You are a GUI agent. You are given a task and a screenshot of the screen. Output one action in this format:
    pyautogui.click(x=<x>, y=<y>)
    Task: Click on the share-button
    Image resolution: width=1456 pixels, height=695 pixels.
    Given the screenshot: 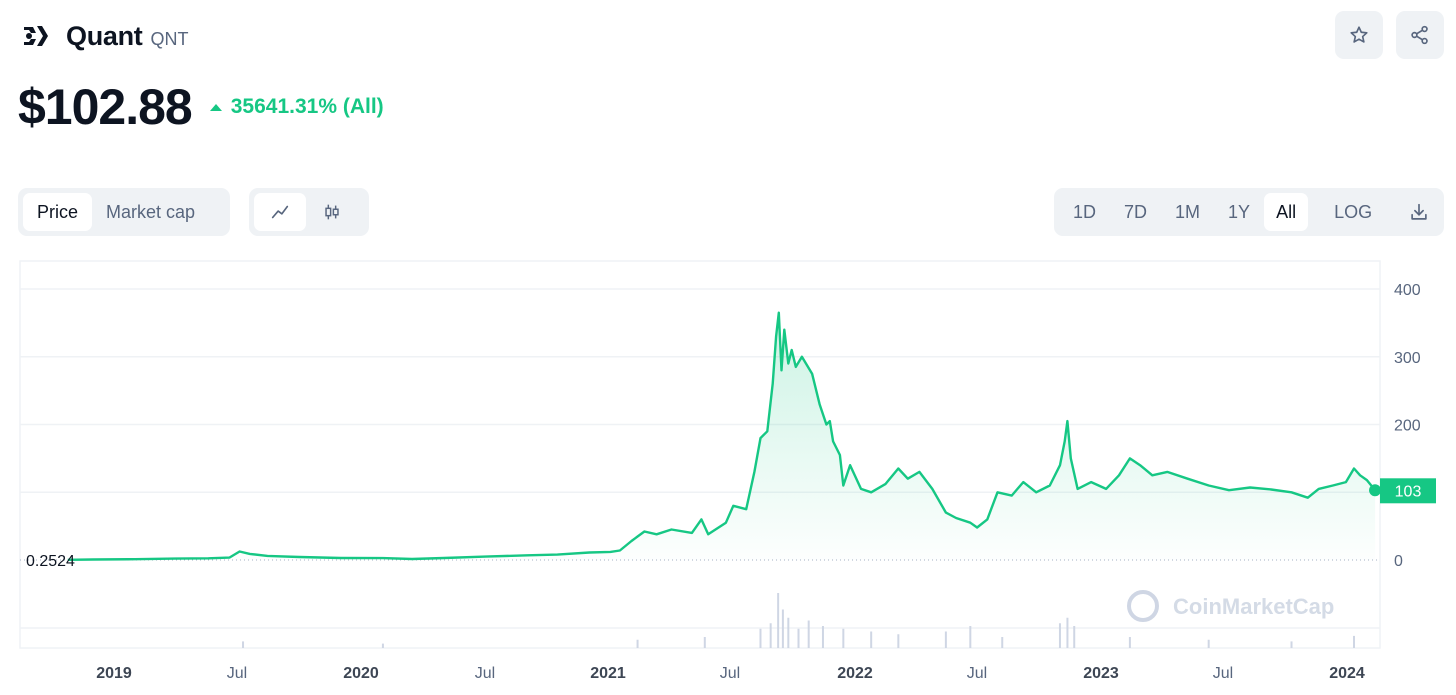 What is the action you would take?
    pyautogui.click(x=1420, y=35)
    